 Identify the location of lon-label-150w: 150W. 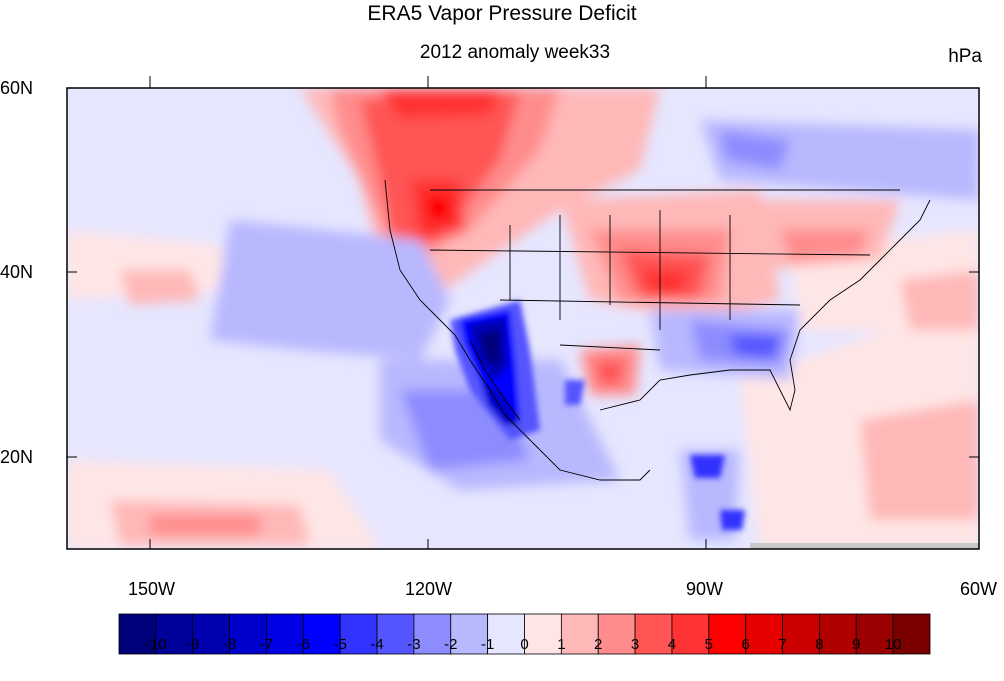
(152, 589).